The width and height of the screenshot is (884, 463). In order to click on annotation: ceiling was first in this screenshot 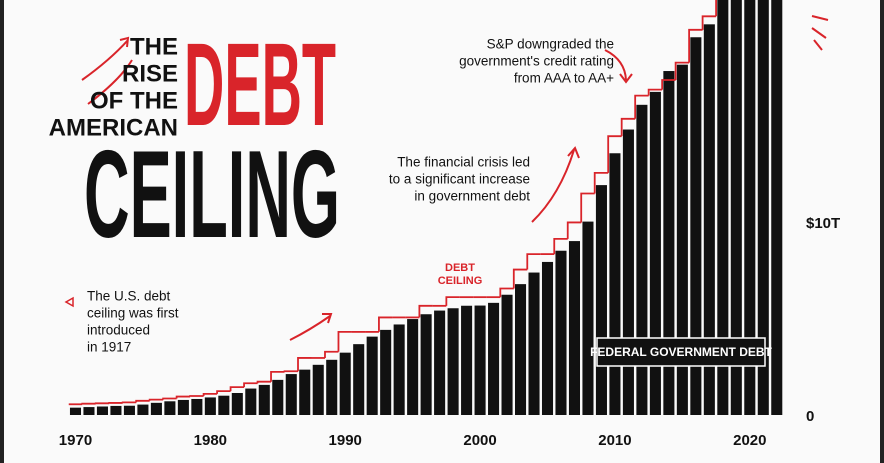, I will do `click(133, 313)`.